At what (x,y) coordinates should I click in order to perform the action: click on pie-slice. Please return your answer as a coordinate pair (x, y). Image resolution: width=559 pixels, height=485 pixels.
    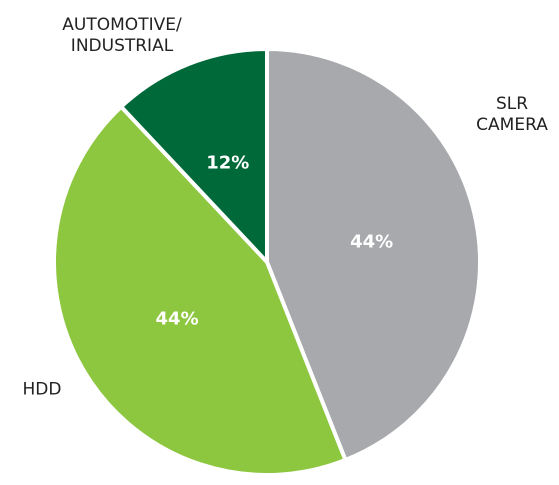
    Looking at the image, I should click on (194, 155).